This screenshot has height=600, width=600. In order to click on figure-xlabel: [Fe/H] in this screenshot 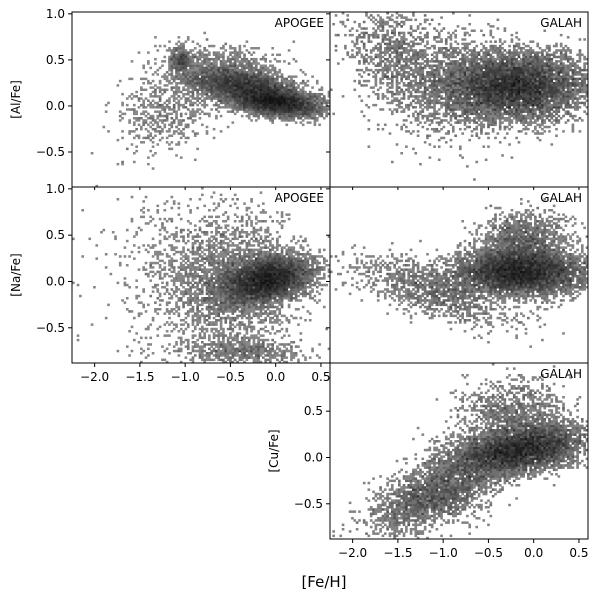, I will do `click(323, 582)`.